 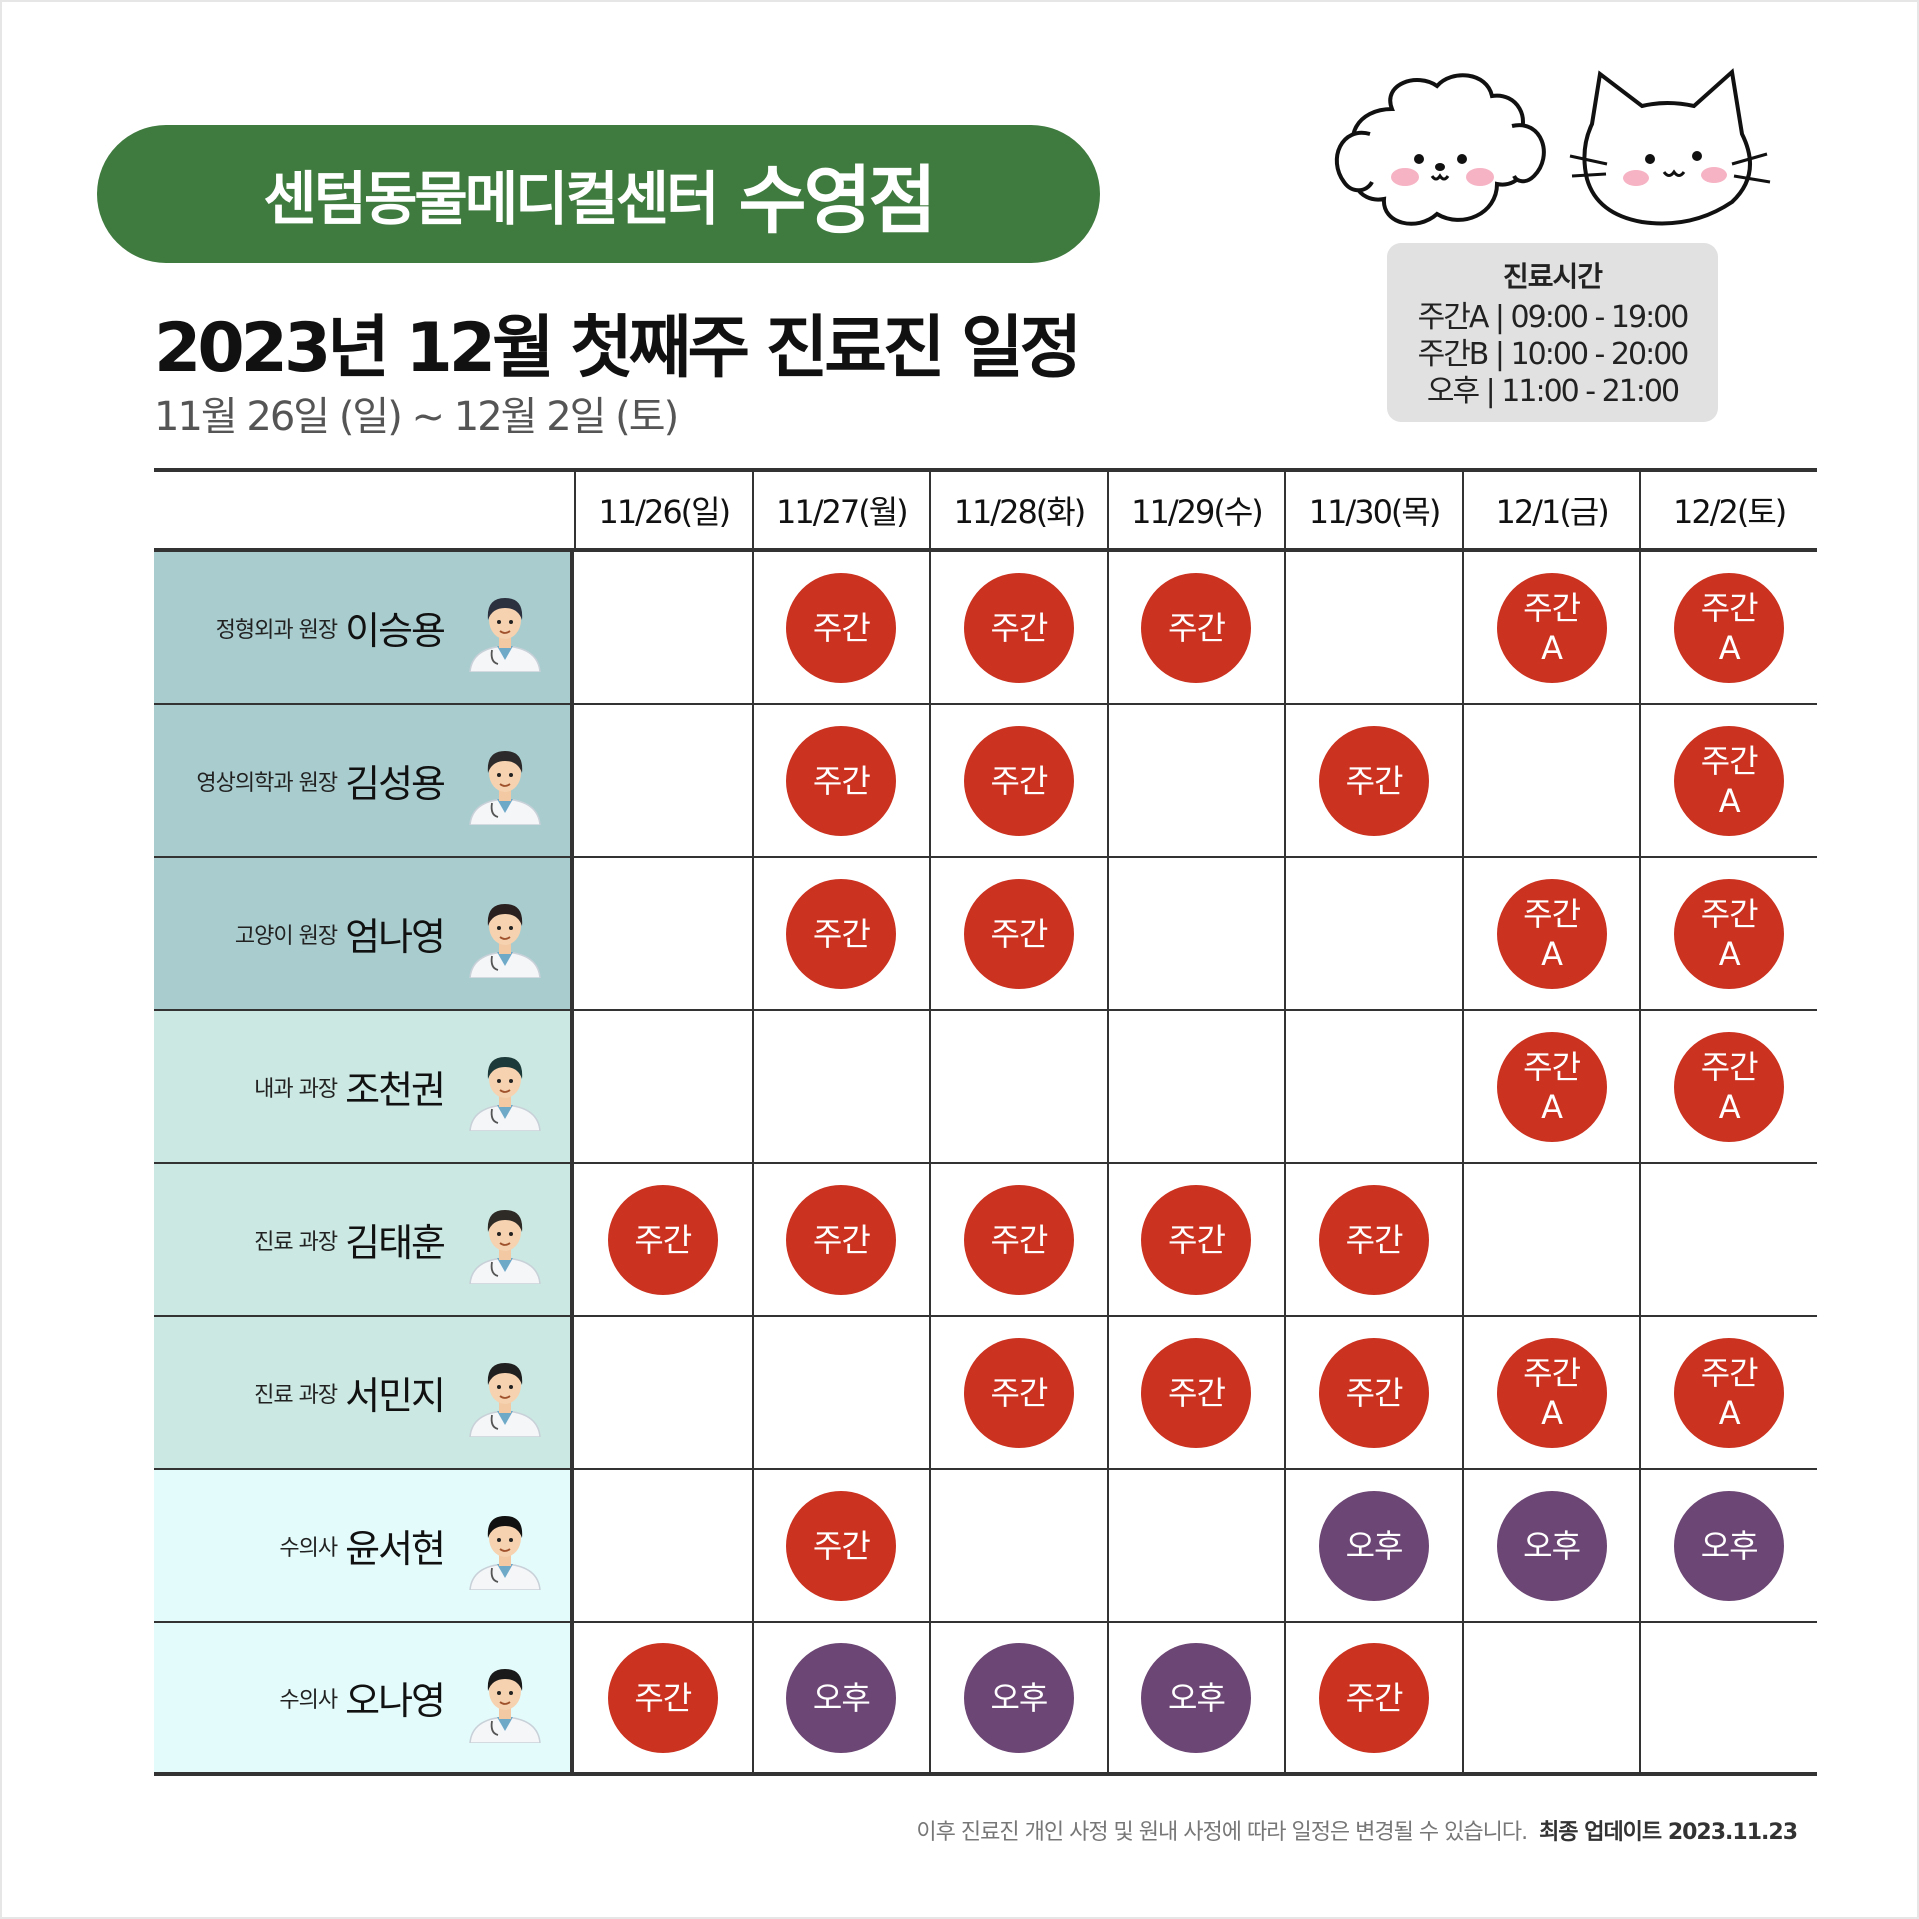 I want to click on last-updated: 최종 업데이트 2023.11.23, so click(x=1668, y=1832).